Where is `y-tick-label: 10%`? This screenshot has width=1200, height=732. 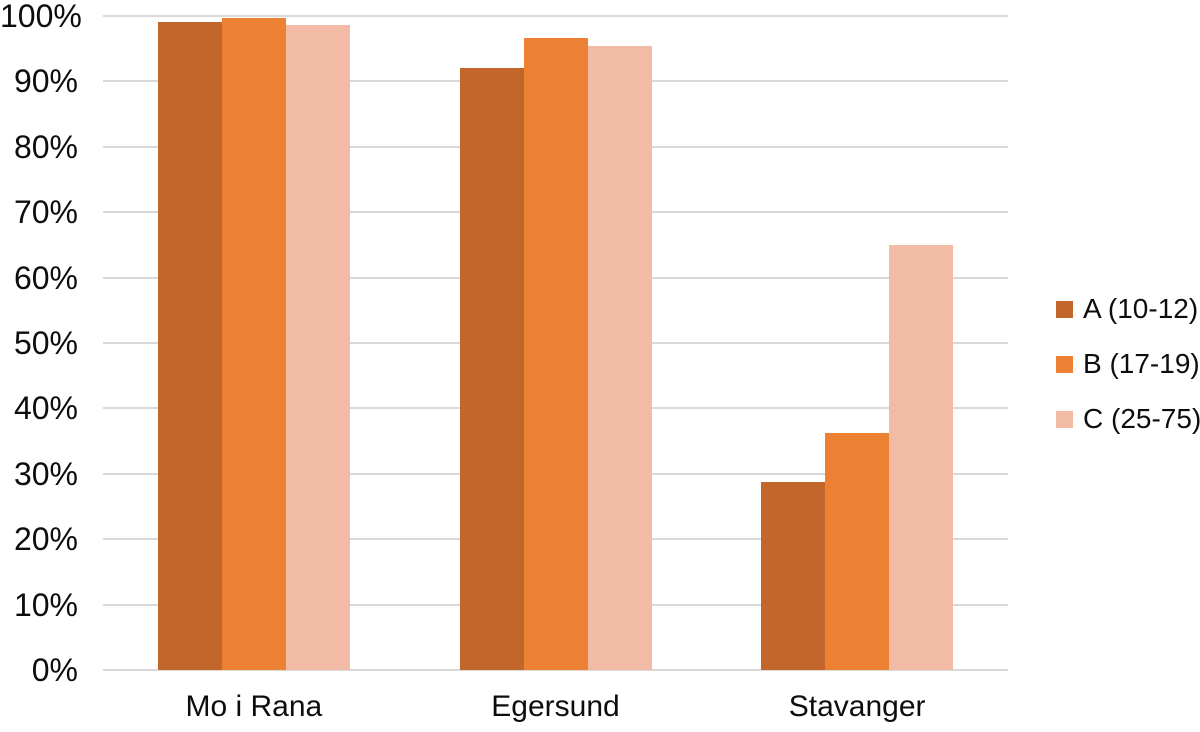
y-tick-label: 10% is located at coordinates (45, 604).